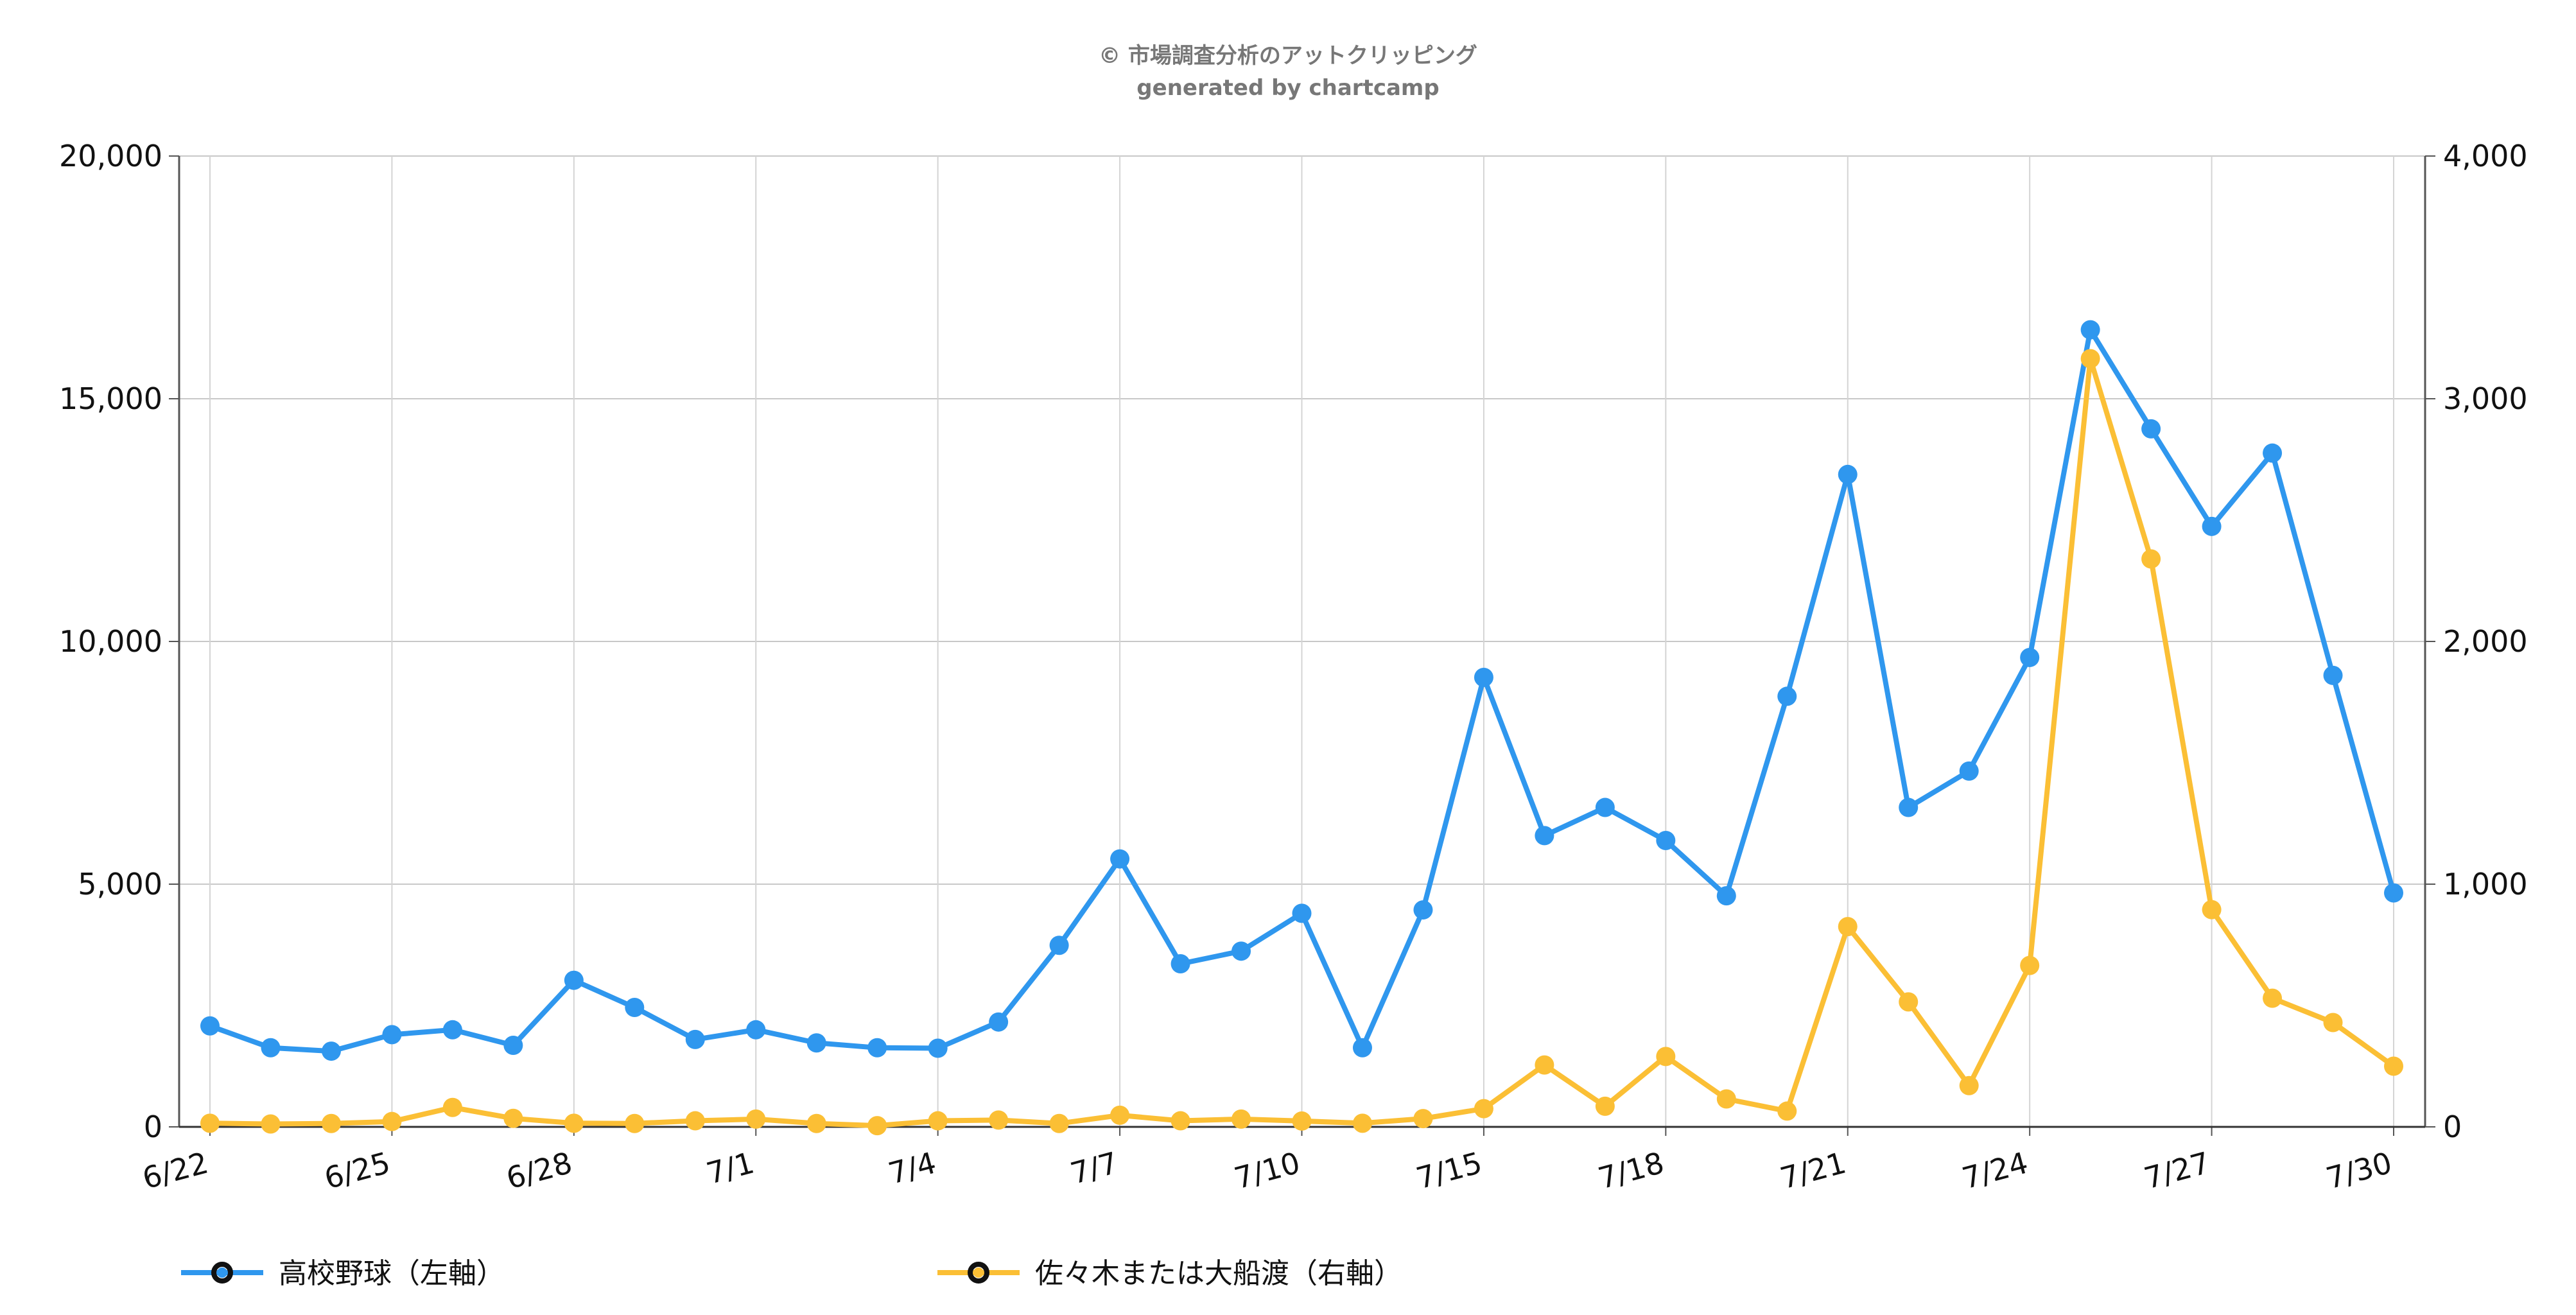 Image resolution: width=2576 pixels, height=1315 pixels. I want to click on x-tick-label: 7/24, so click(1995, 1170).